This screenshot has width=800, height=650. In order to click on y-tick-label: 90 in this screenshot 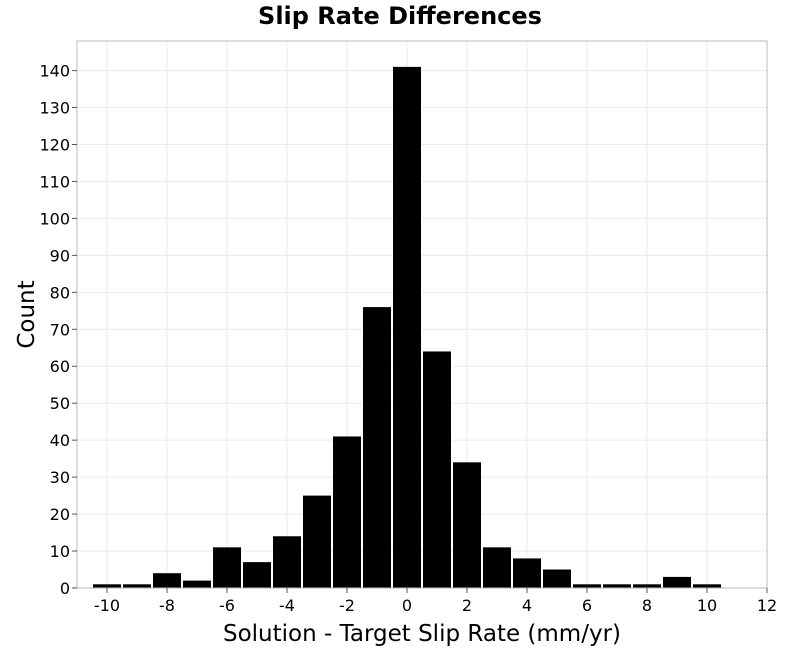, I will do `click(60, 255)`.